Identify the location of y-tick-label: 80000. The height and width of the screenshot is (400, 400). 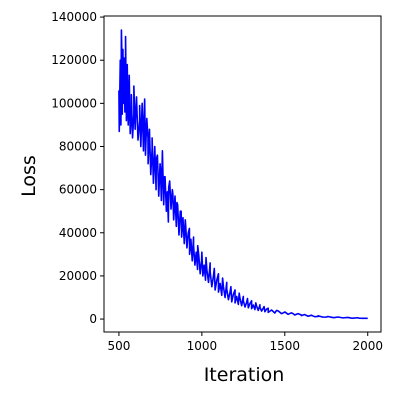
(78, 146).